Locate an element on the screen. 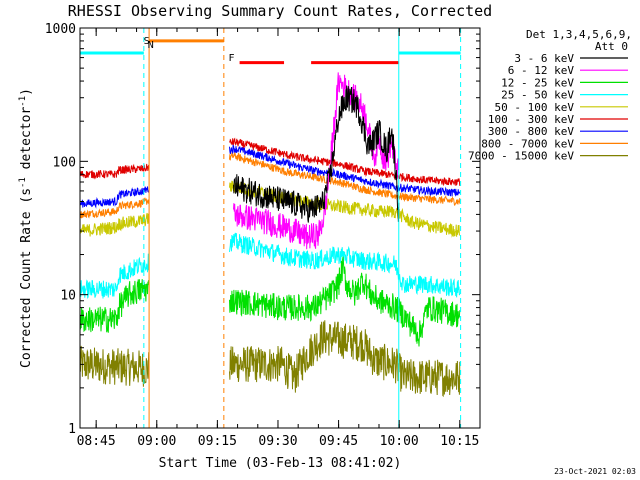 Image resolution: width=640 pixels, height=480 pixels. y-axis-label-main: Corrected Count Rate (s is located at coordinates (26, 278).